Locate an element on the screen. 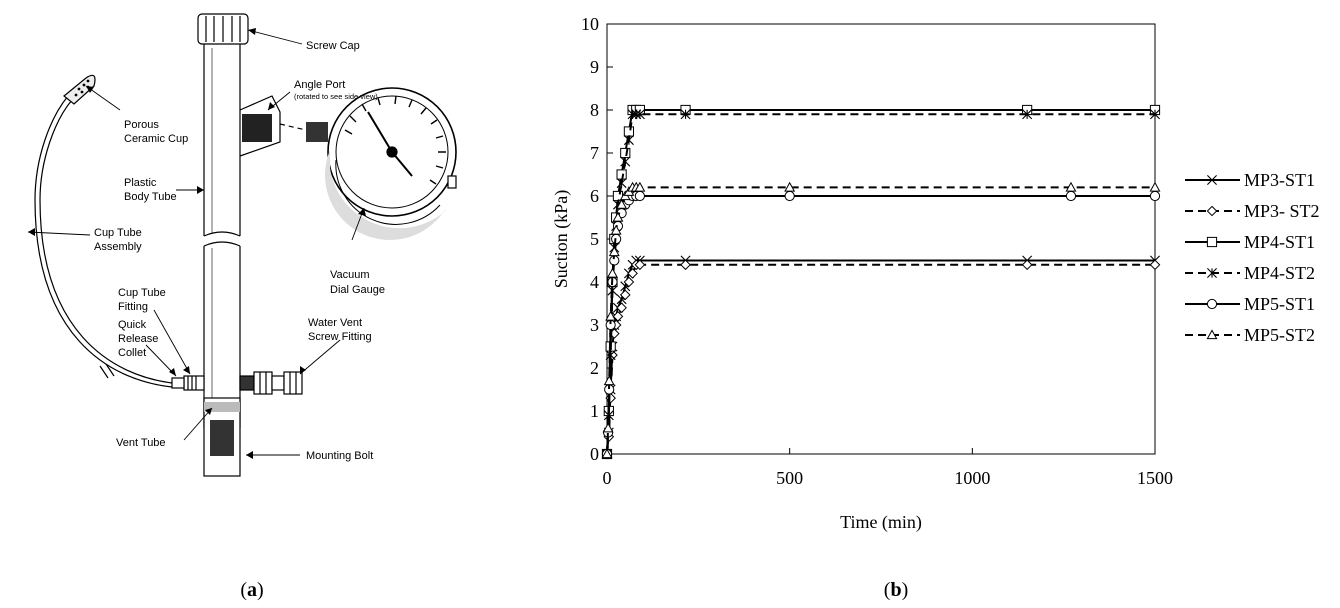 This screenshot has width=1340, height=608. y-tick-label: 7 is located at coordinates (594, 153).